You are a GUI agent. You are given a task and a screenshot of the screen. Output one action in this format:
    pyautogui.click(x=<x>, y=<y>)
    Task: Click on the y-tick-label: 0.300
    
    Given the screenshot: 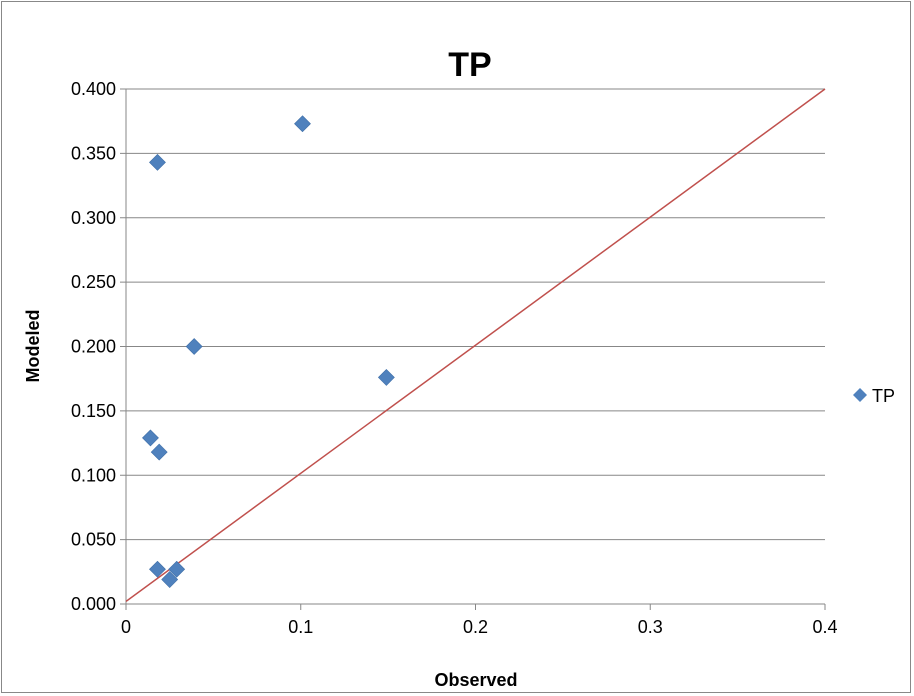 What is the action you would take?
    pyautogui.click(x=93, y=218)
    